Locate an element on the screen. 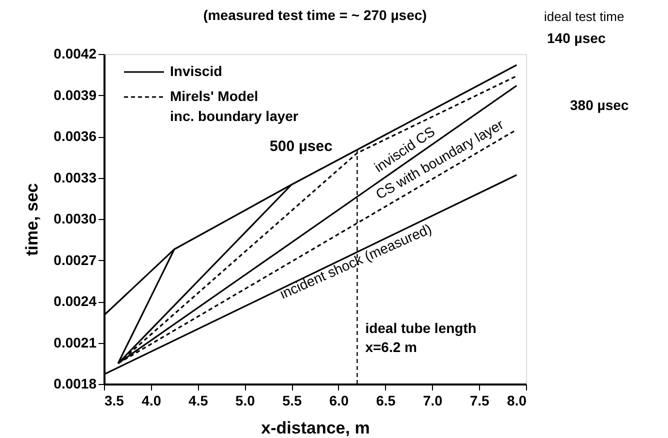 The height and width of the screenshot is (438, 668). y-tick-label: 0.0033 is located at coordinates (75, 177).